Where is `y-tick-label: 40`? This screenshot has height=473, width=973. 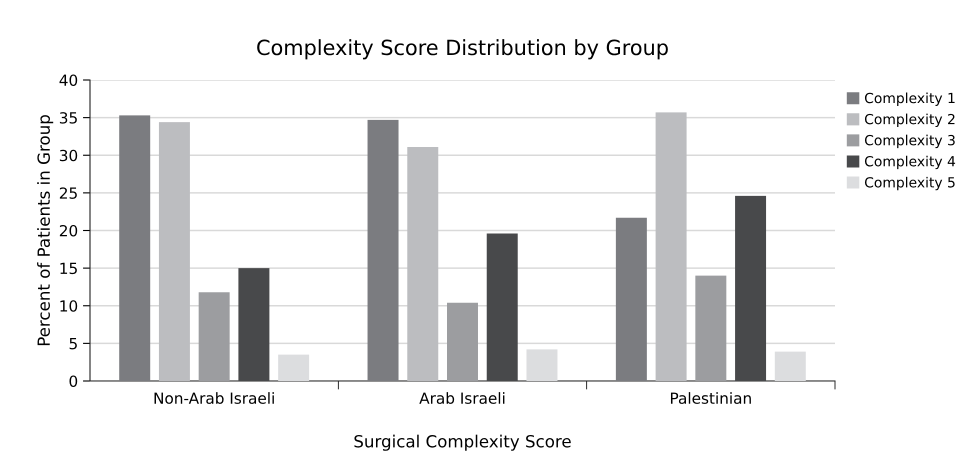
y-tick-label: 40 is located at coordinates (69, 80).